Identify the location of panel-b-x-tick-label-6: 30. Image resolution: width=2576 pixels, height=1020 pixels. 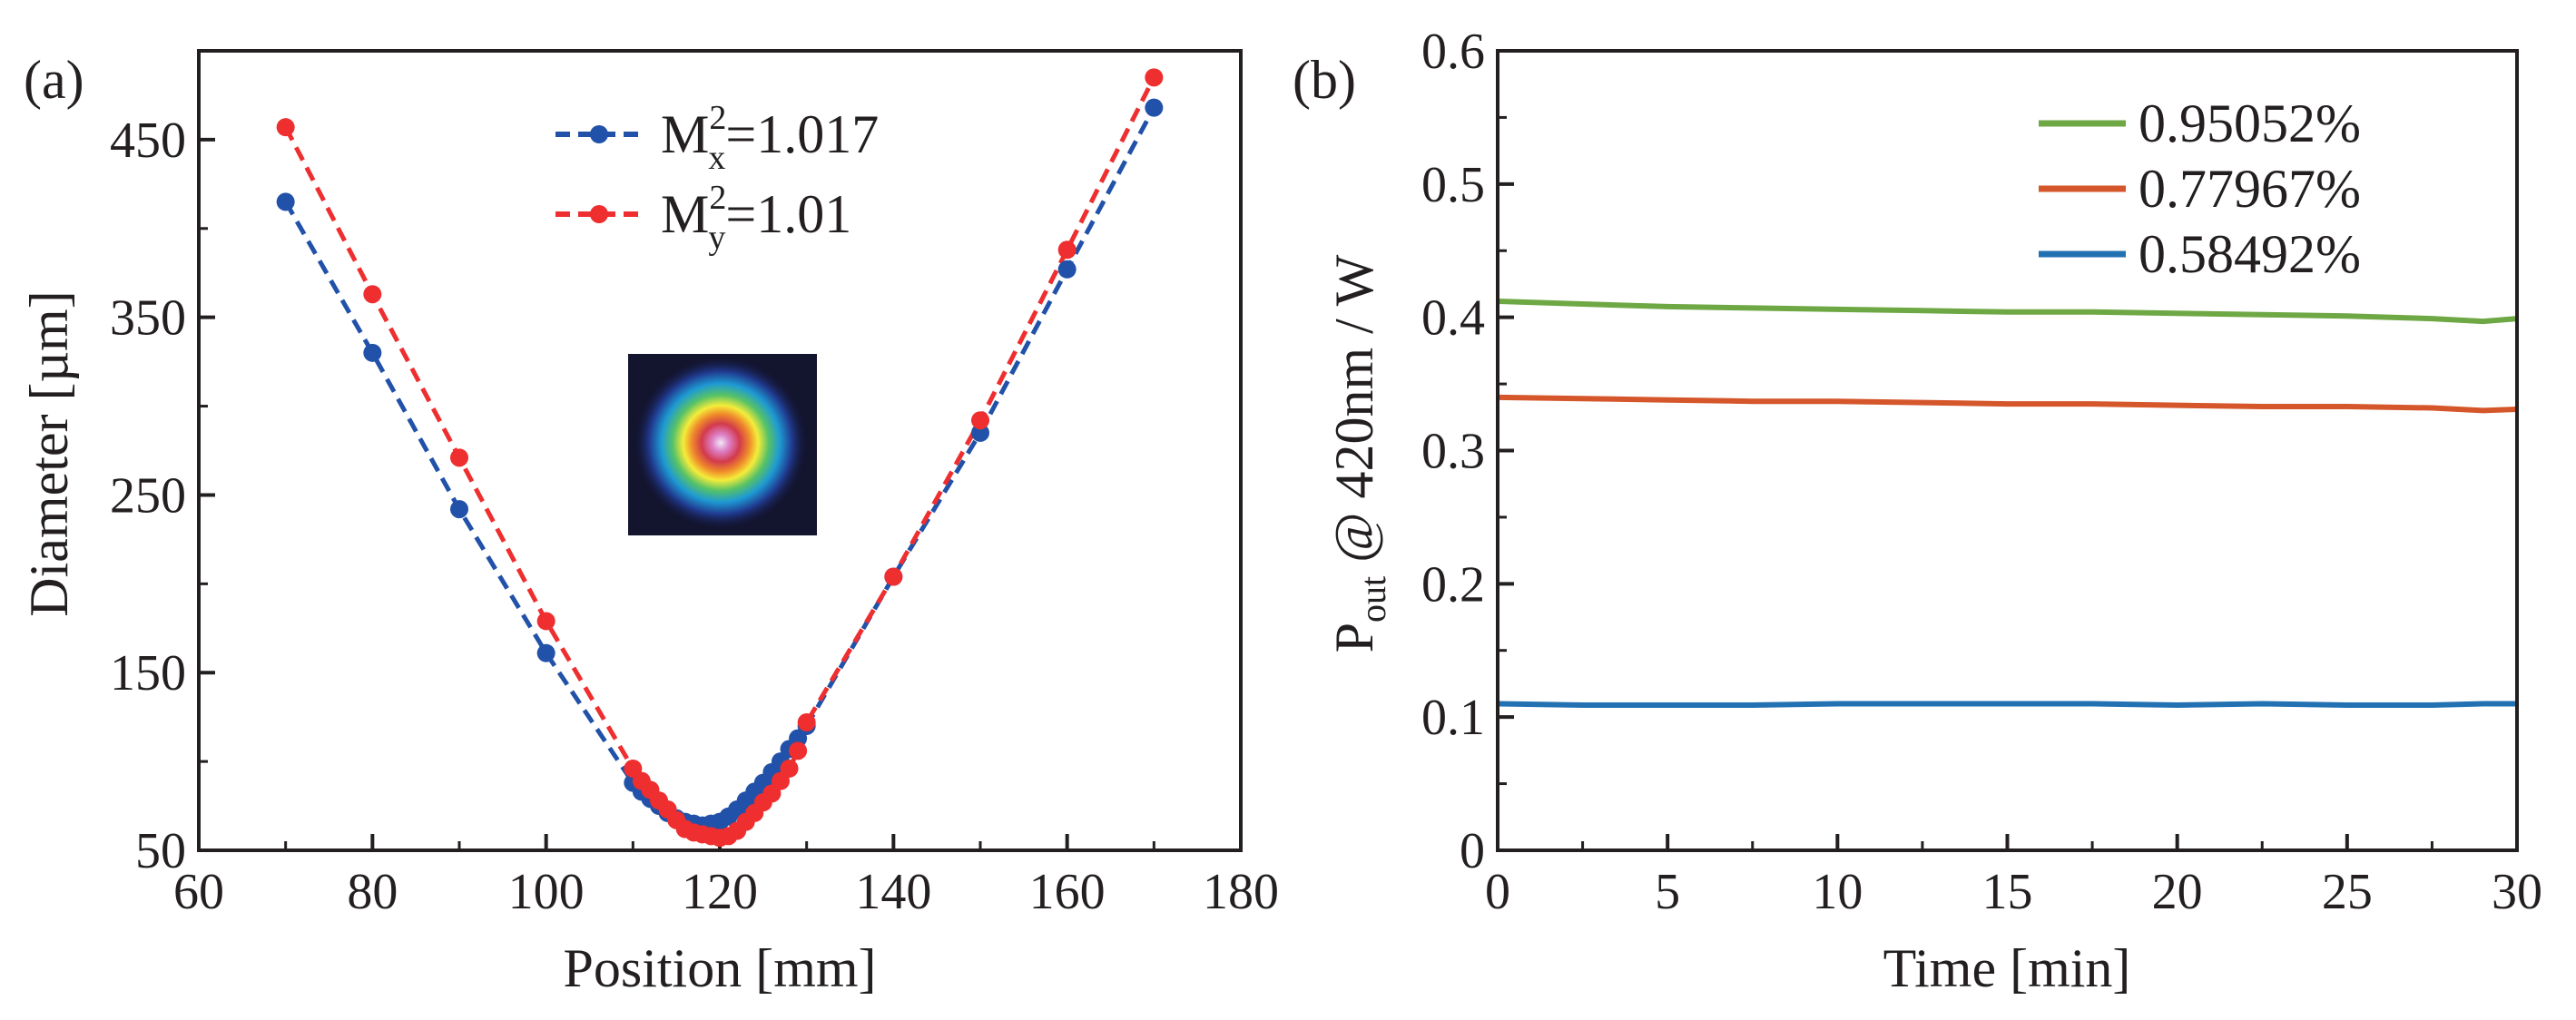
(2517, 892).